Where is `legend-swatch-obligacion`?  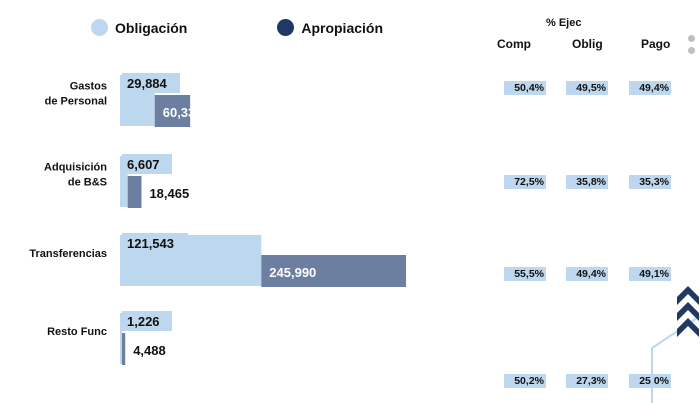
legend-swatch-obligacion is located at coordinates (99, 27).